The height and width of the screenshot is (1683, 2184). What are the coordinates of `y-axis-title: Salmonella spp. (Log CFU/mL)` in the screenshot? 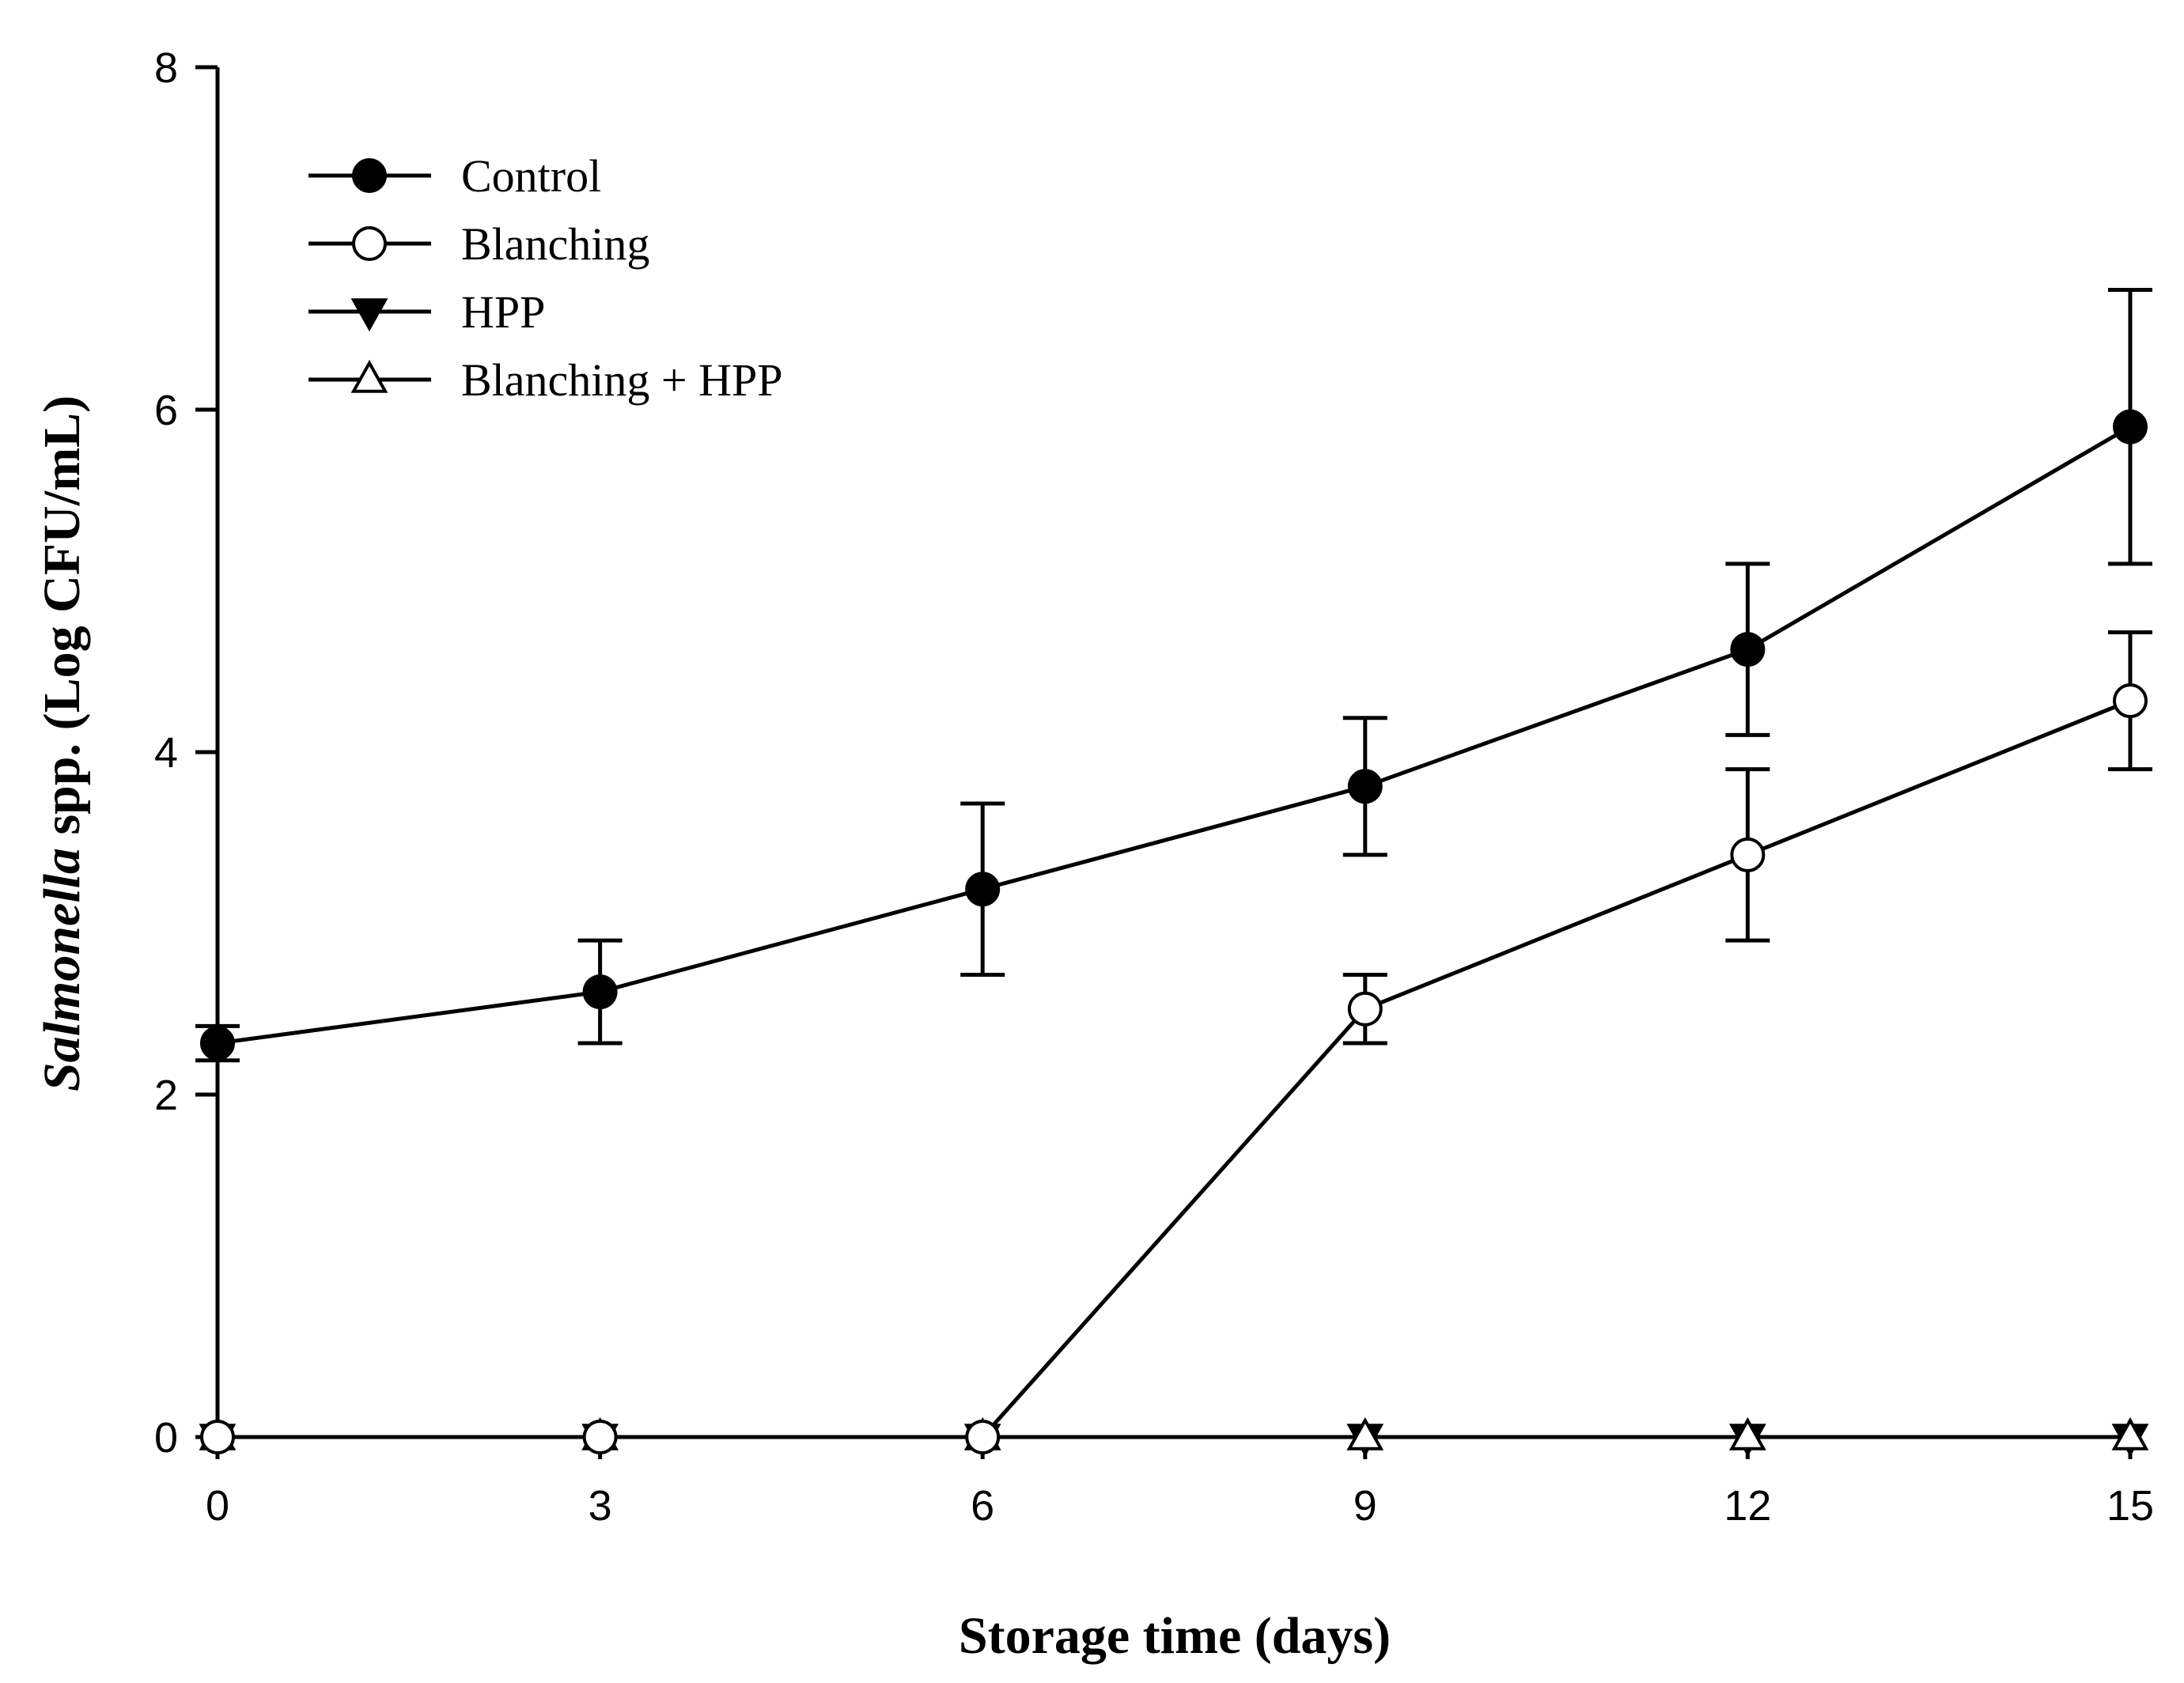 It's located at (62, 743).